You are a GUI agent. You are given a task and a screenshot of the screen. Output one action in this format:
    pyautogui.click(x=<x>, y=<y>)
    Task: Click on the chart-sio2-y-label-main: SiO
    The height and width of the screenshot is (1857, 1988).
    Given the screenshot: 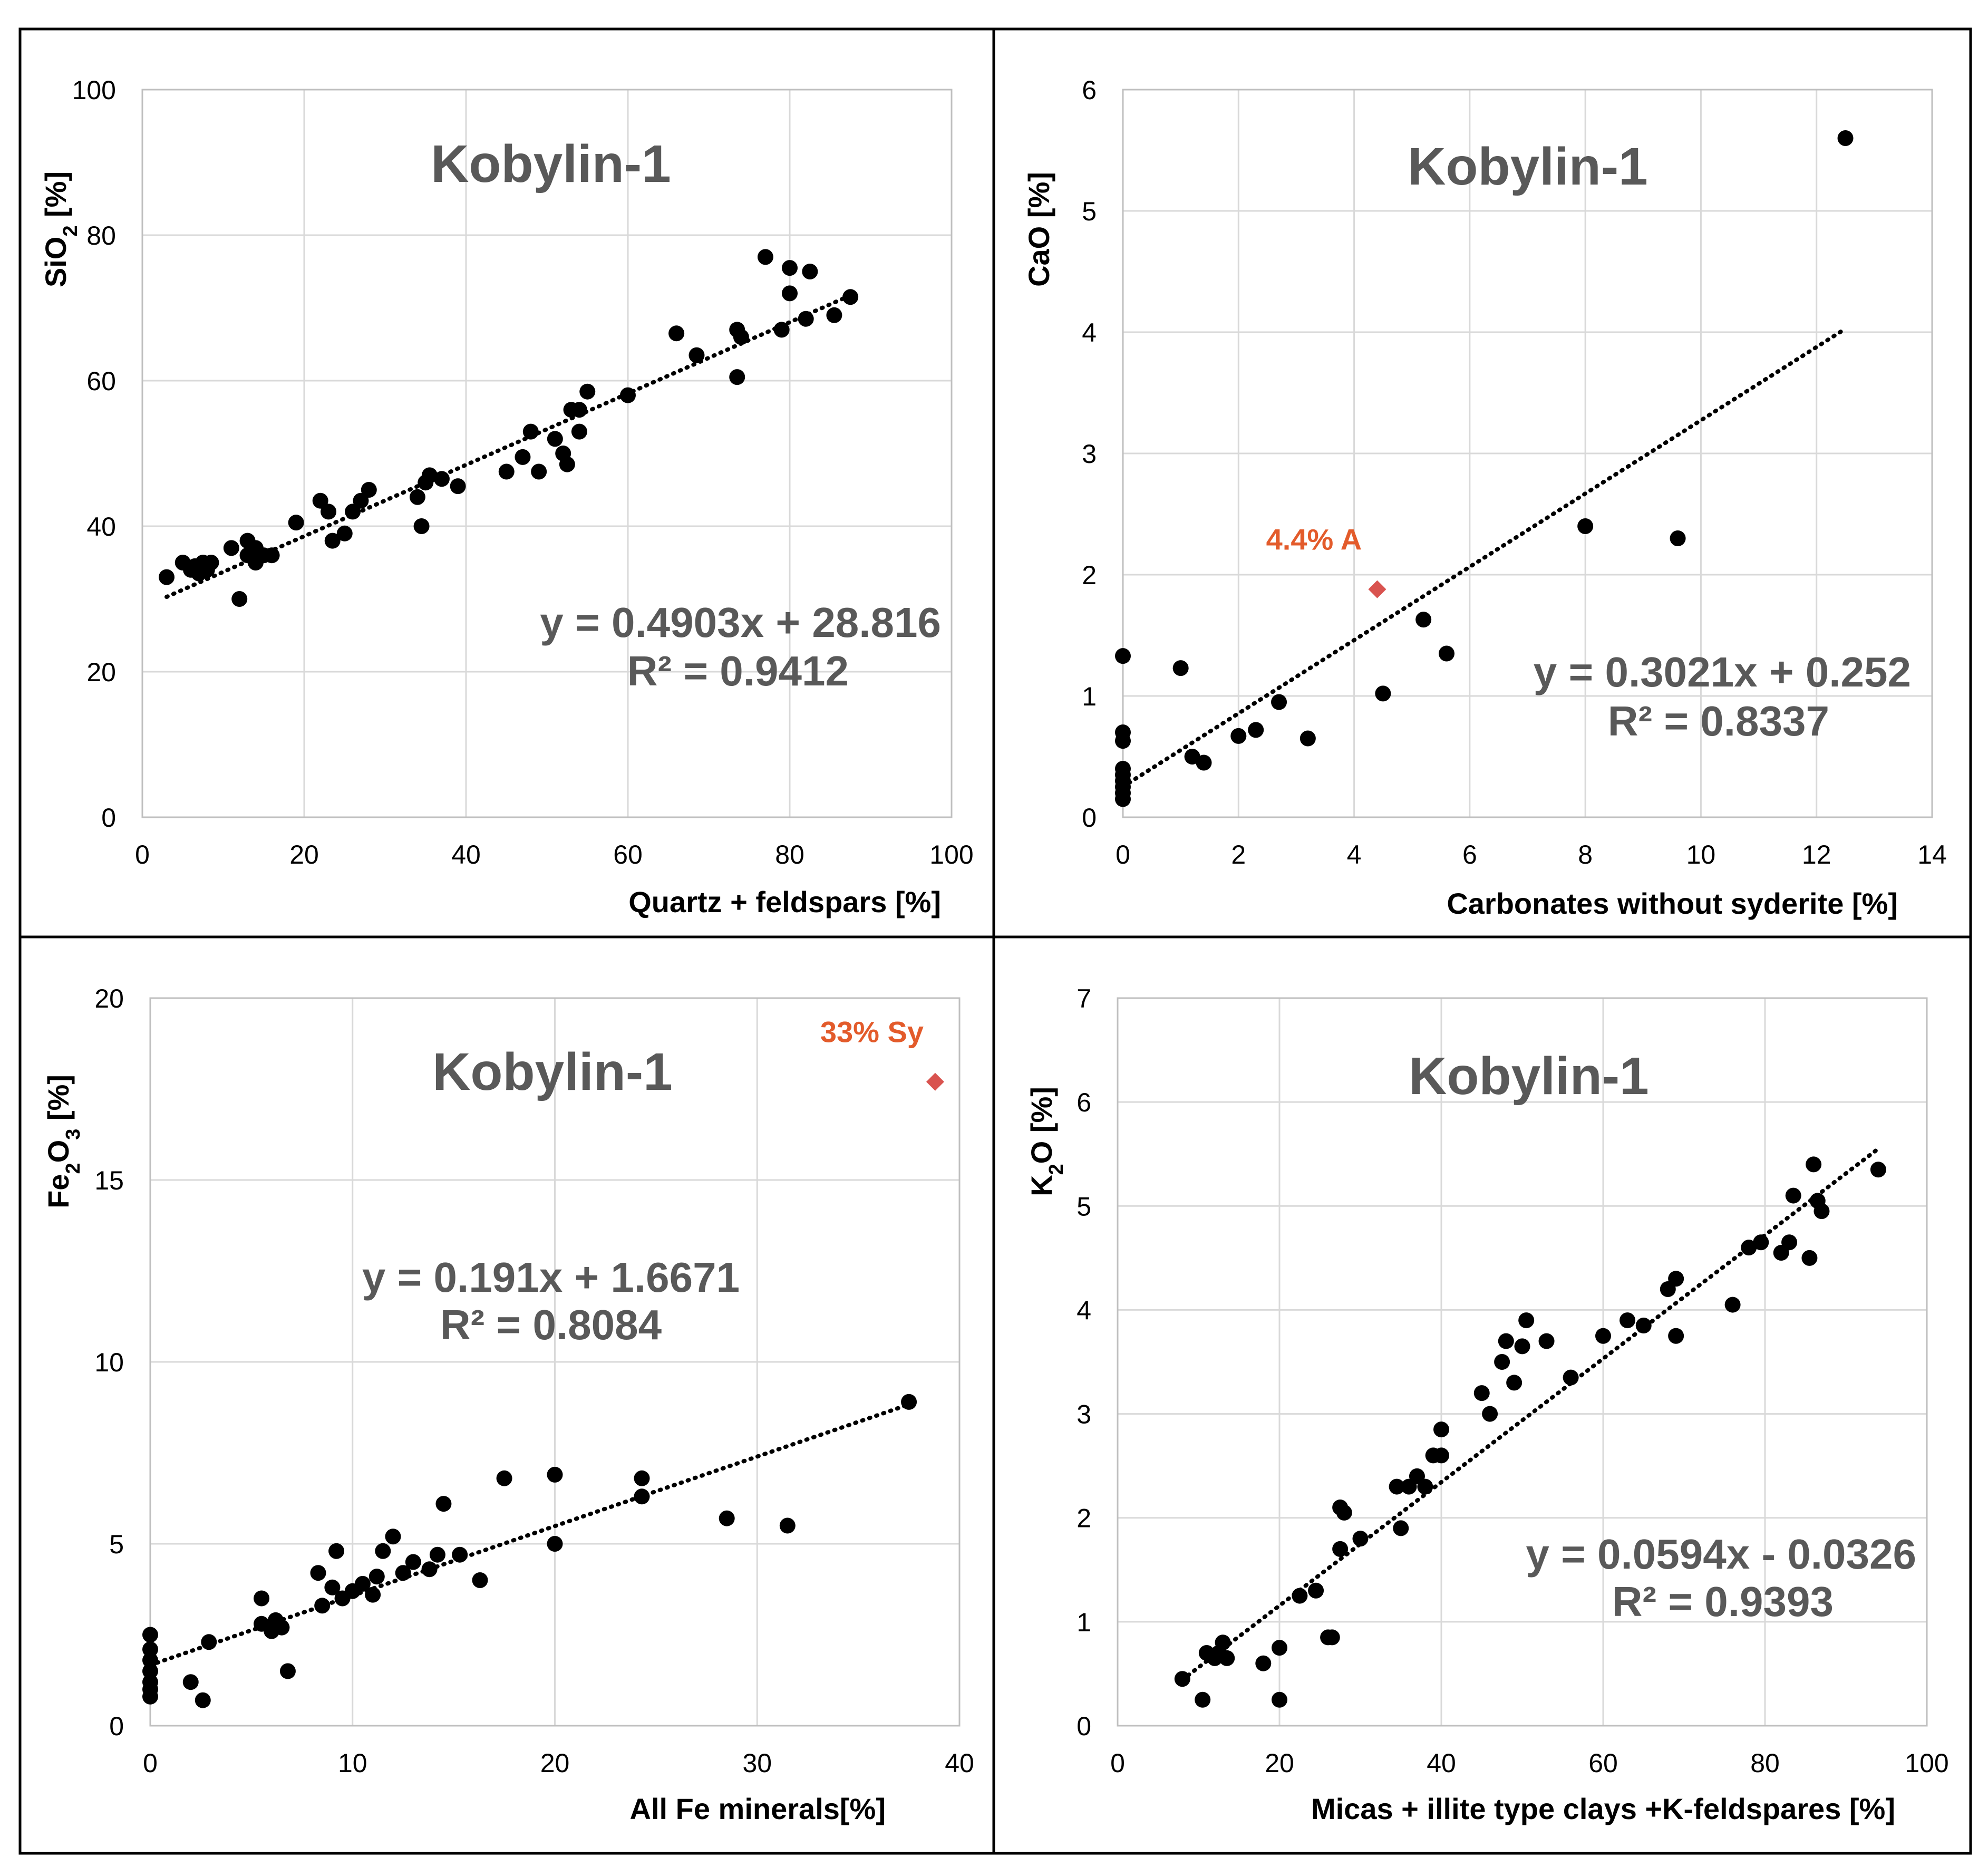 What is the action you would take?
    pyautogui.click(x=55, y=262)
    